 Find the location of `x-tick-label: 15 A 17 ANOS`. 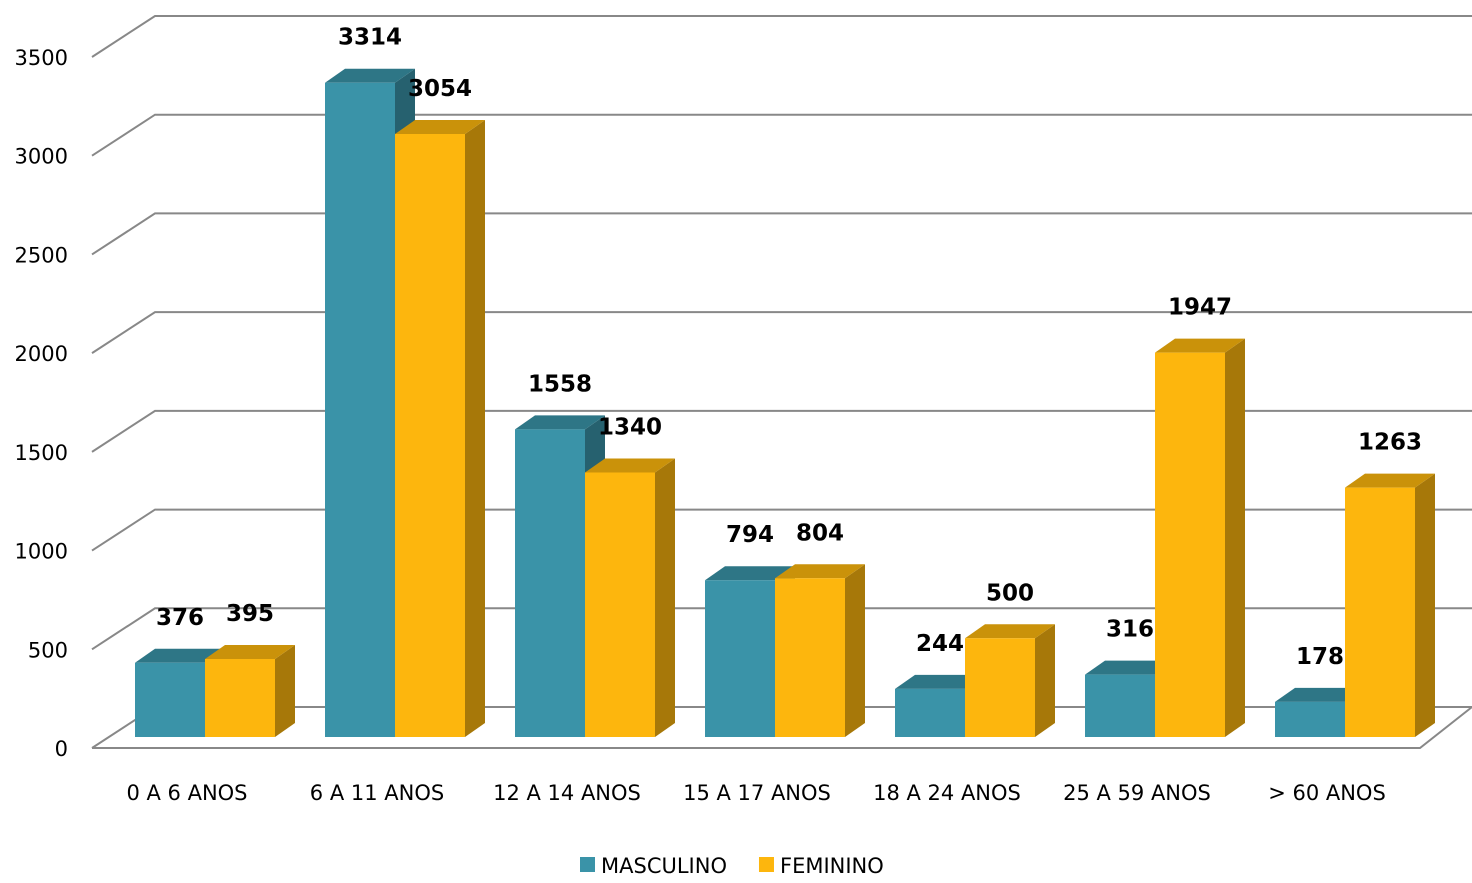

x-tick-label: 15 A 17 ANOS is located at coordinates (757, 793).